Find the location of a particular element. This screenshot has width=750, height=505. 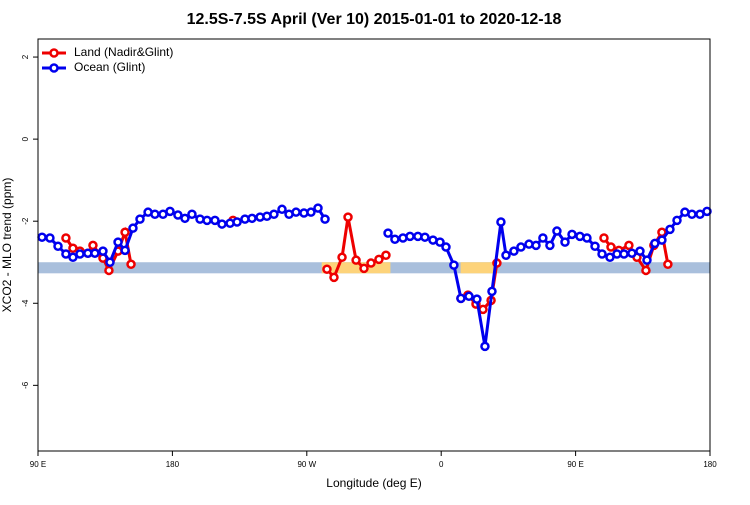

y-tick-label: -4 is located at coordinates (25, 303).